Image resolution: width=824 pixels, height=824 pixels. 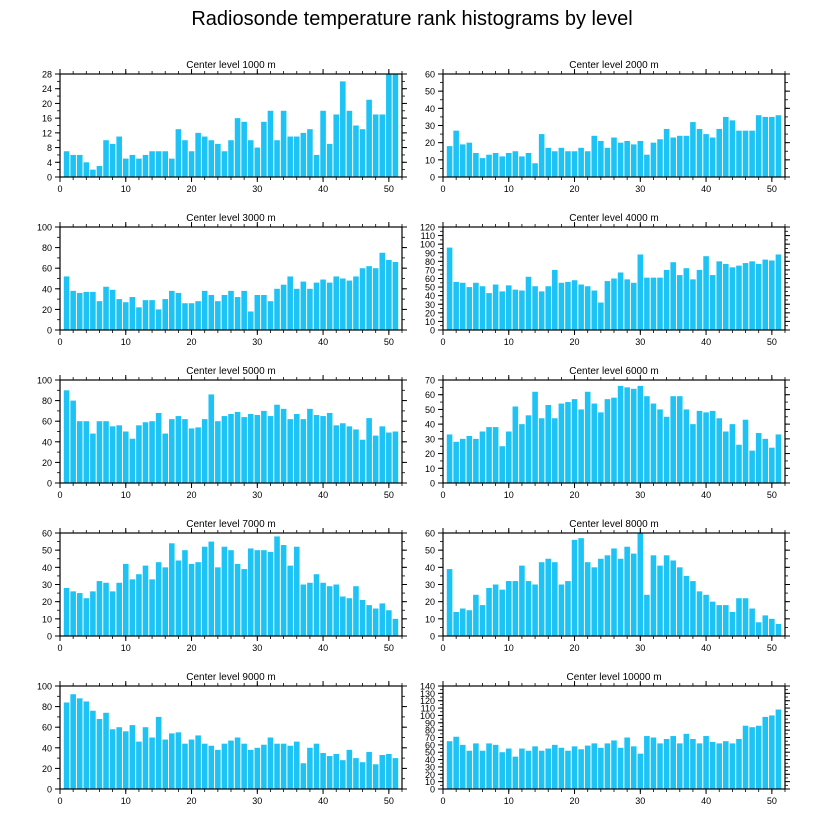 What do you see at coordinates (231, 524) in the screenshot?
I see `panel-title: Center level 7000 m` at bounding box center [231, 524].